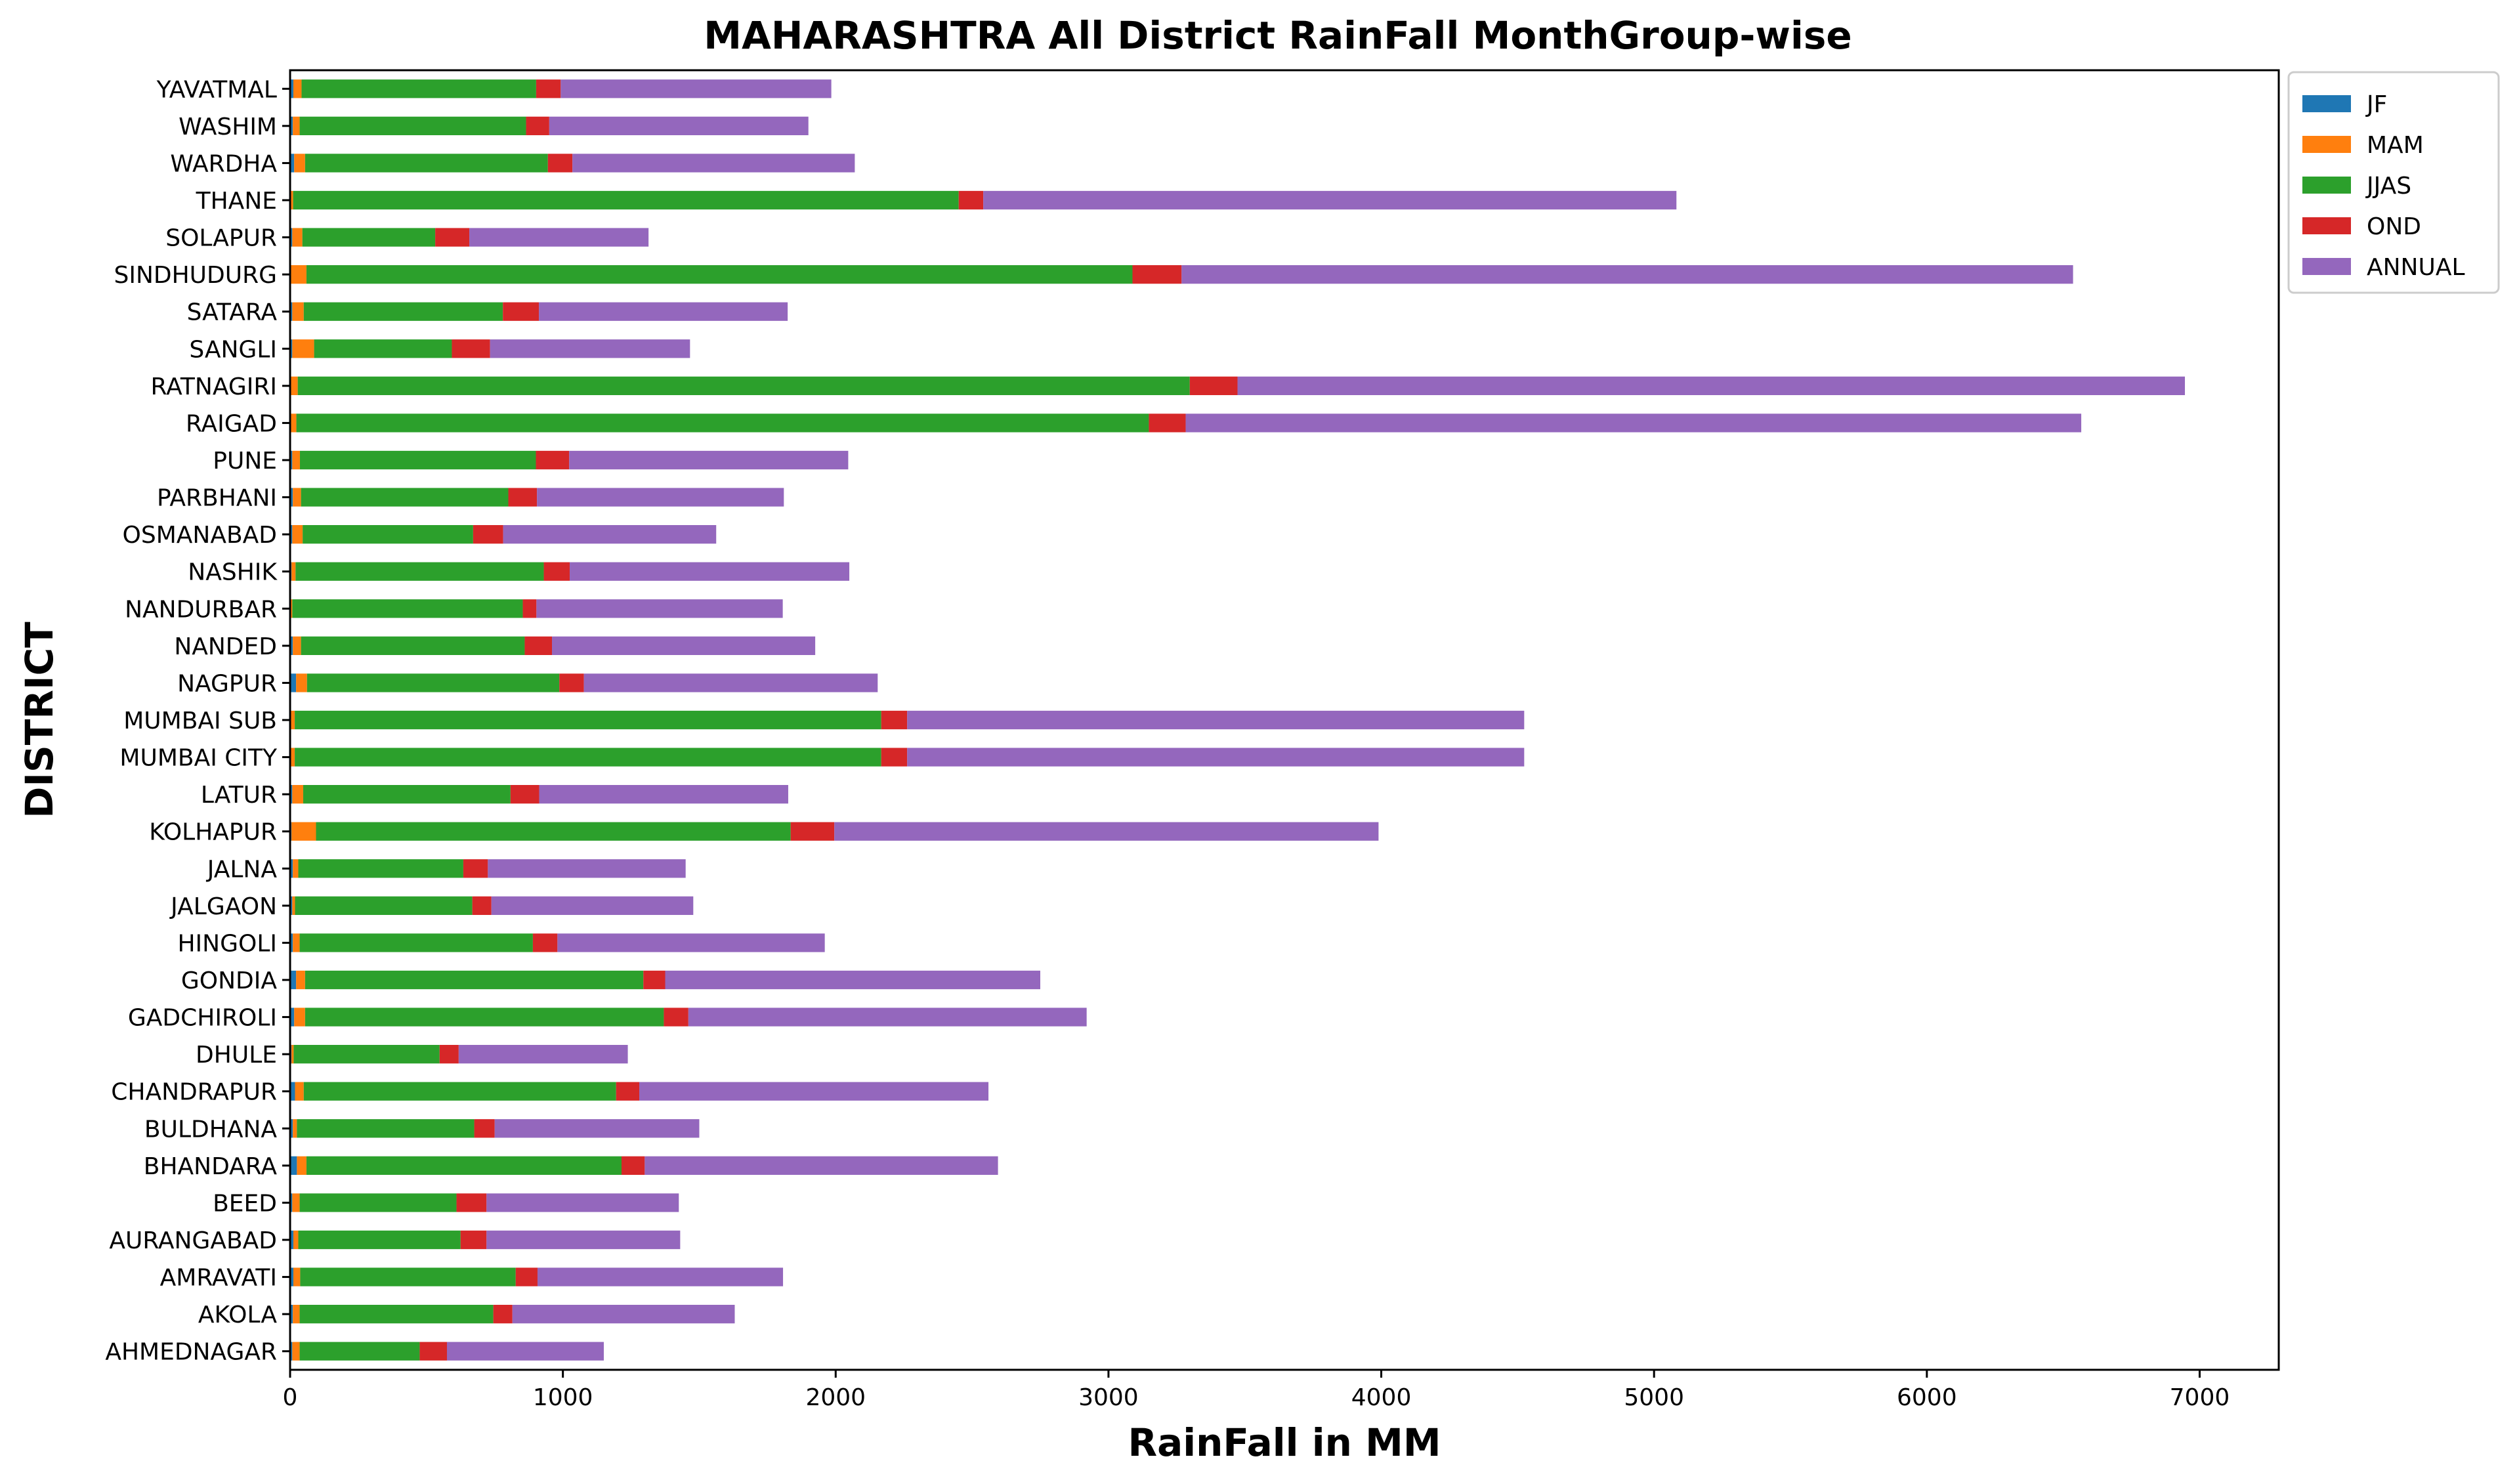 This screenshot has height=1484, width=2517. Describe the element at coordinates (297, 89) in the screenshot. I see `bar-yavatmal-mam` at that location.